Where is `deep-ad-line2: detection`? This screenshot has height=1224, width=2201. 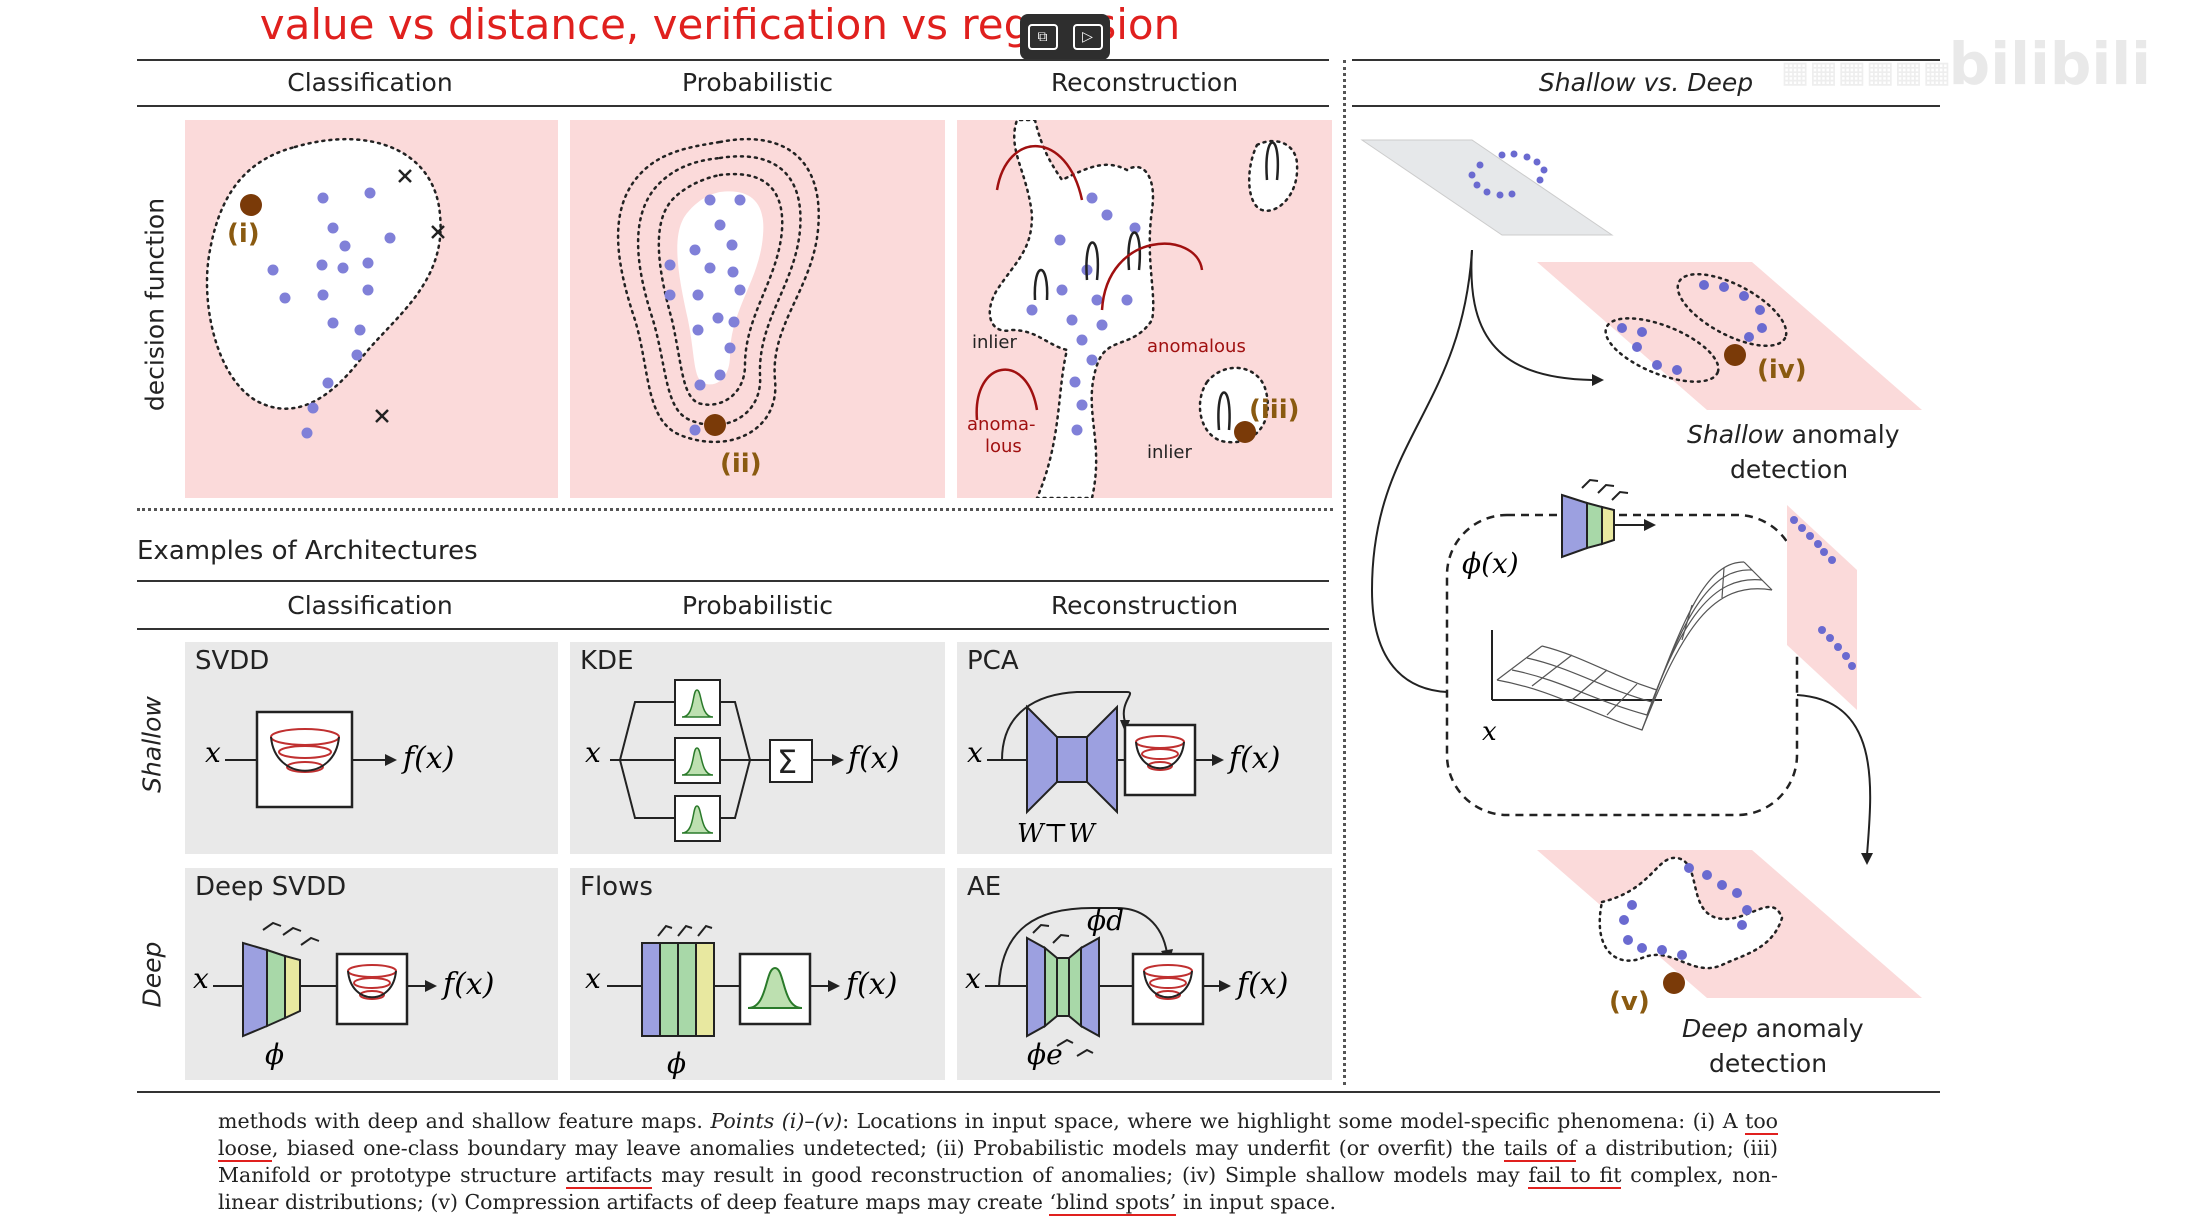 deep-ad-line2: detection is located at coordinates (1768, 1063).